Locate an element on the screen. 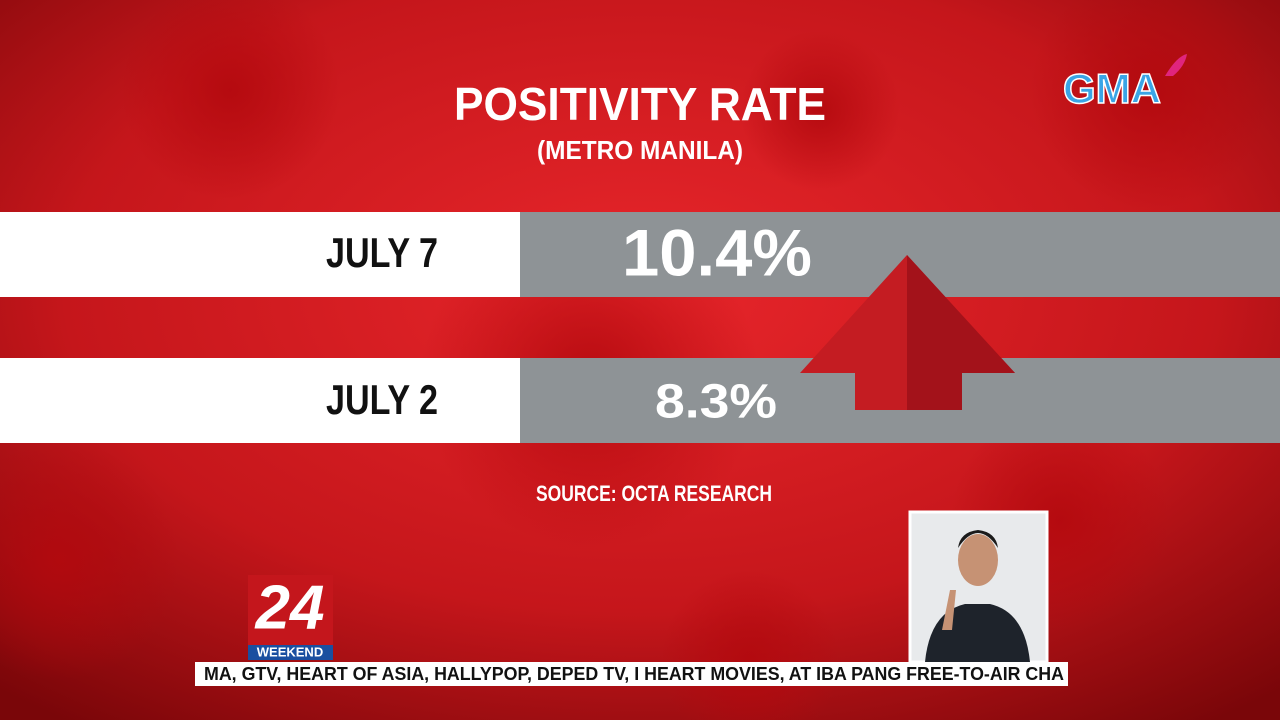  ticker-bar is located at coordinates (631, 674).